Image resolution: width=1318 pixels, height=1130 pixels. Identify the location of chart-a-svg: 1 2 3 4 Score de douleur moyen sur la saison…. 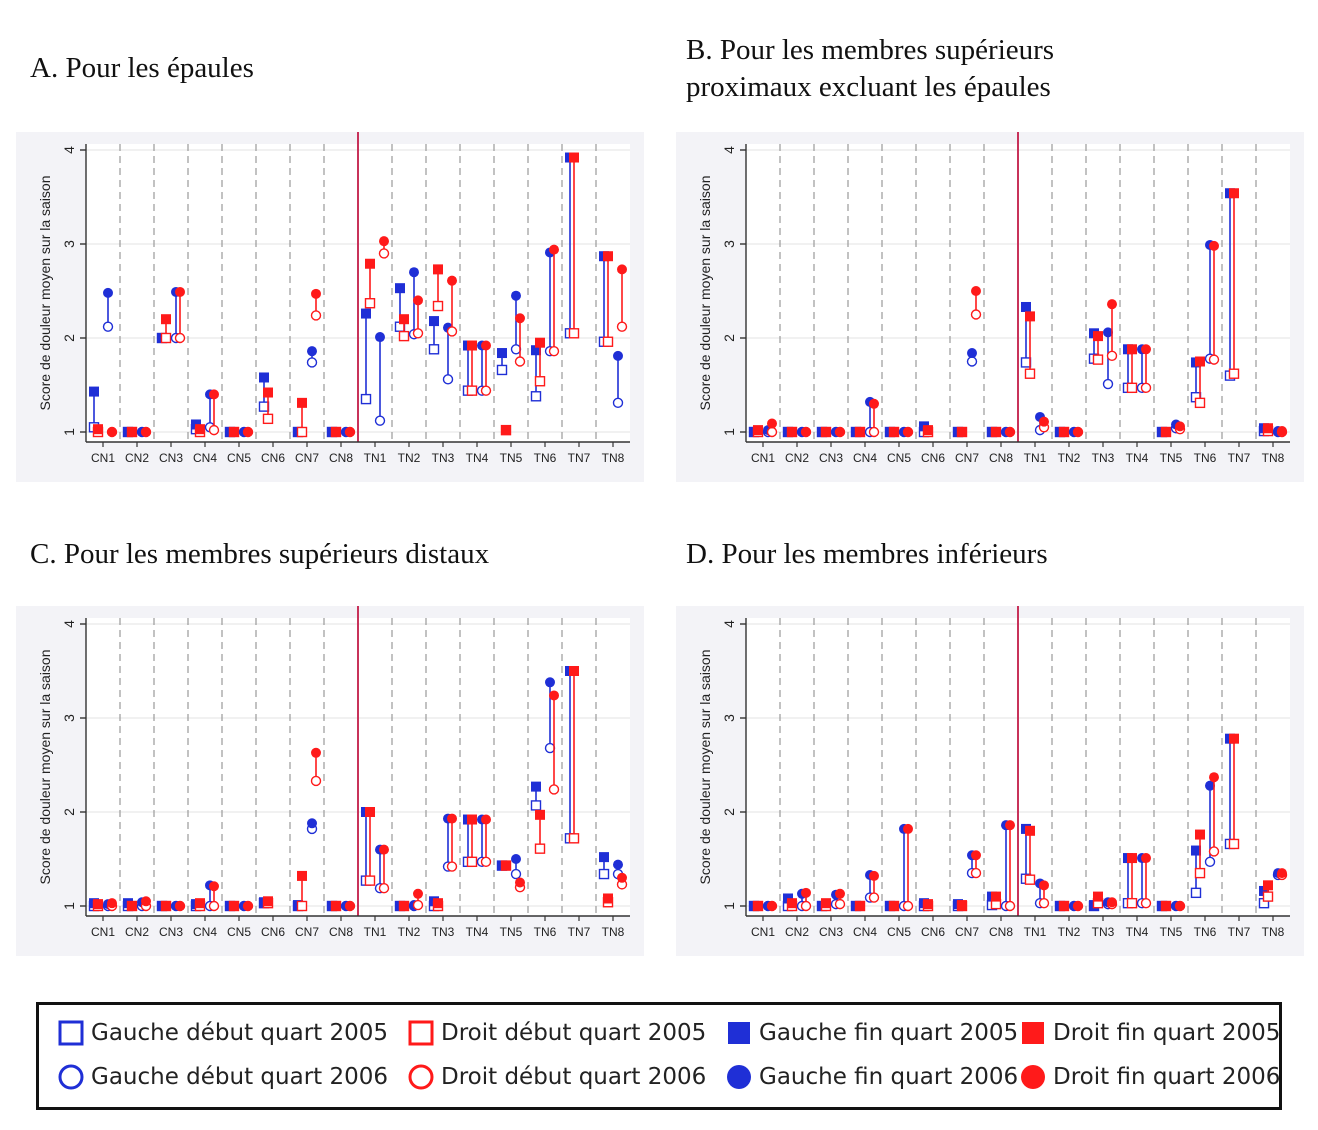
(330, 307).